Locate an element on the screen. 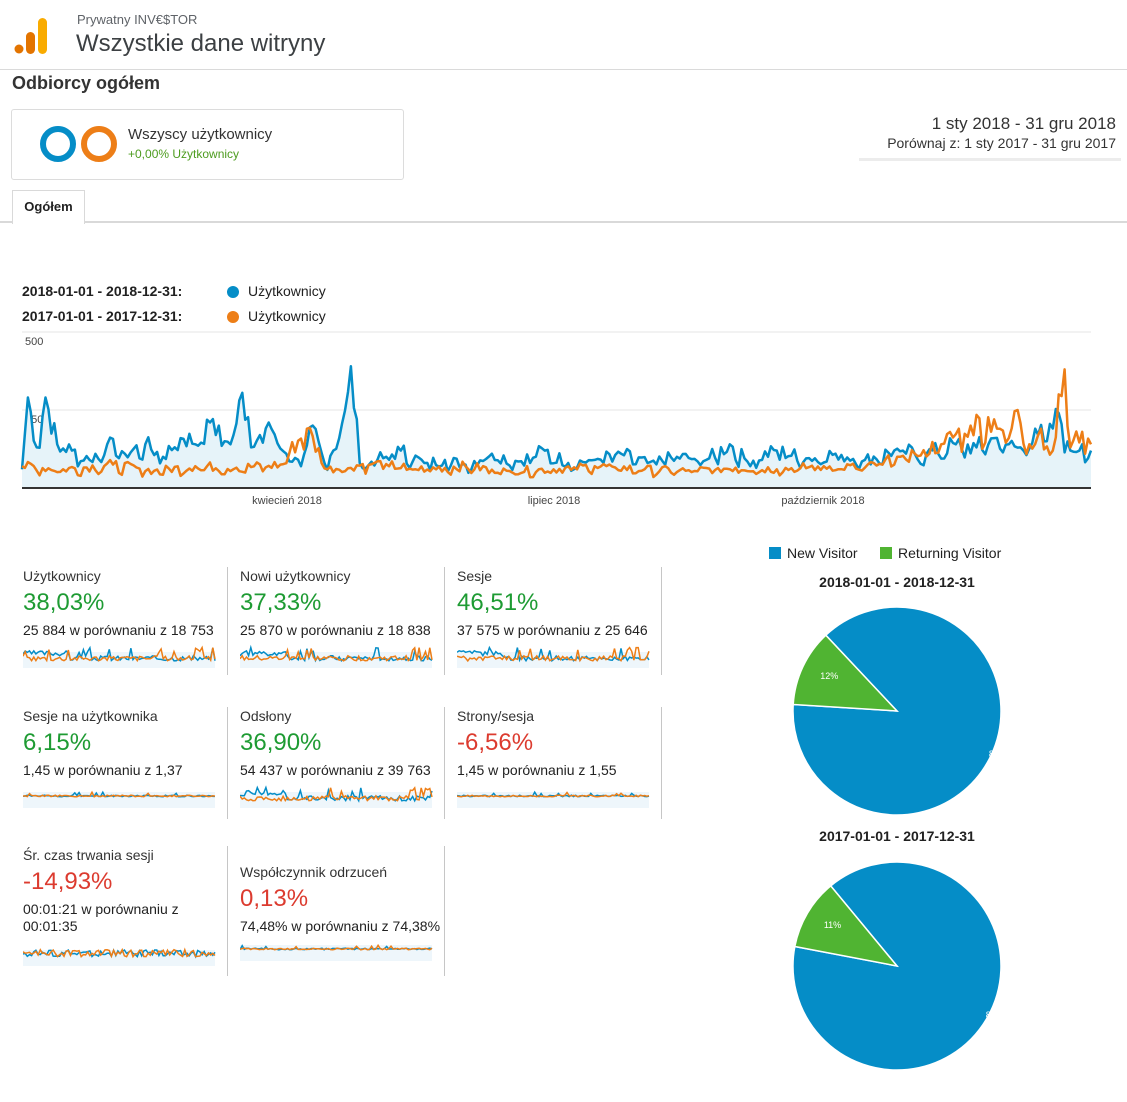 This screenshot has height=1102, width=1127. x-tick-label: kwiecień 2018 is located at coordinates (287, 501).